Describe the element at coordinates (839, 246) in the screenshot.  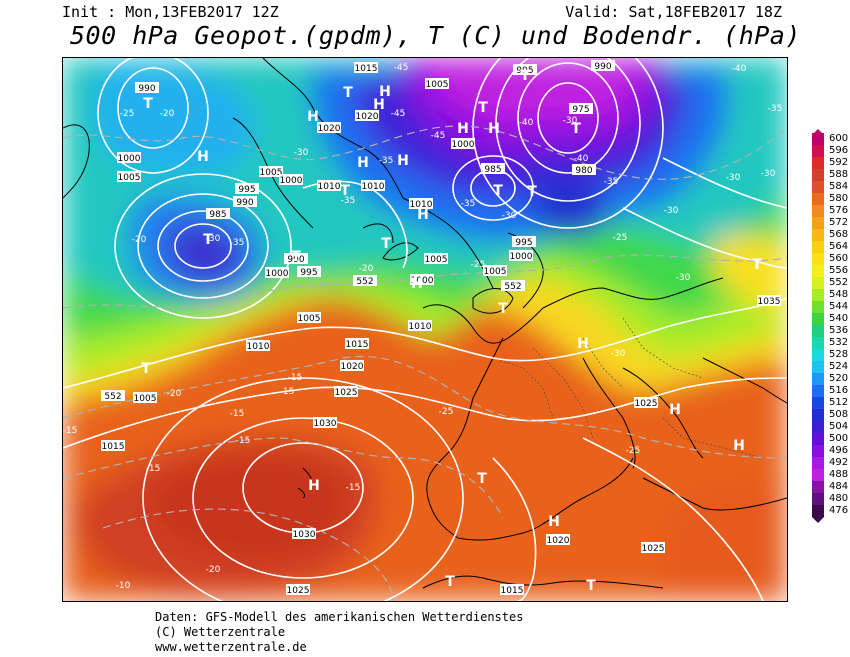
I see `legend-label: 564` at that location.